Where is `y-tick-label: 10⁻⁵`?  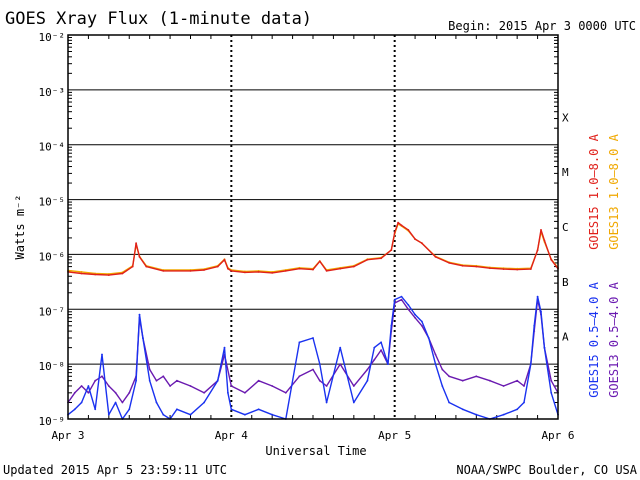 y-tick-label: 10⁻⁵ is located at coordinates (52, 202).